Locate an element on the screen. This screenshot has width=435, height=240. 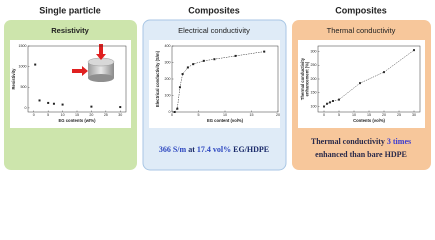
caption: enhanced than bare HDPE is located at coordinates (361, 154).